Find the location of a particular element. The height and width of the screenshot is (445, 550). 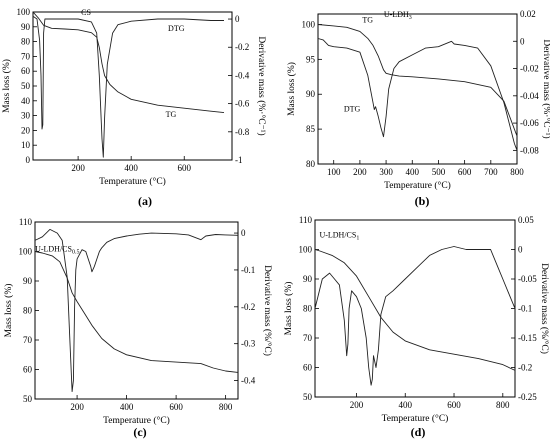

y2-tick-label-a-1: -0.8 is located at coordinates (242, 132).